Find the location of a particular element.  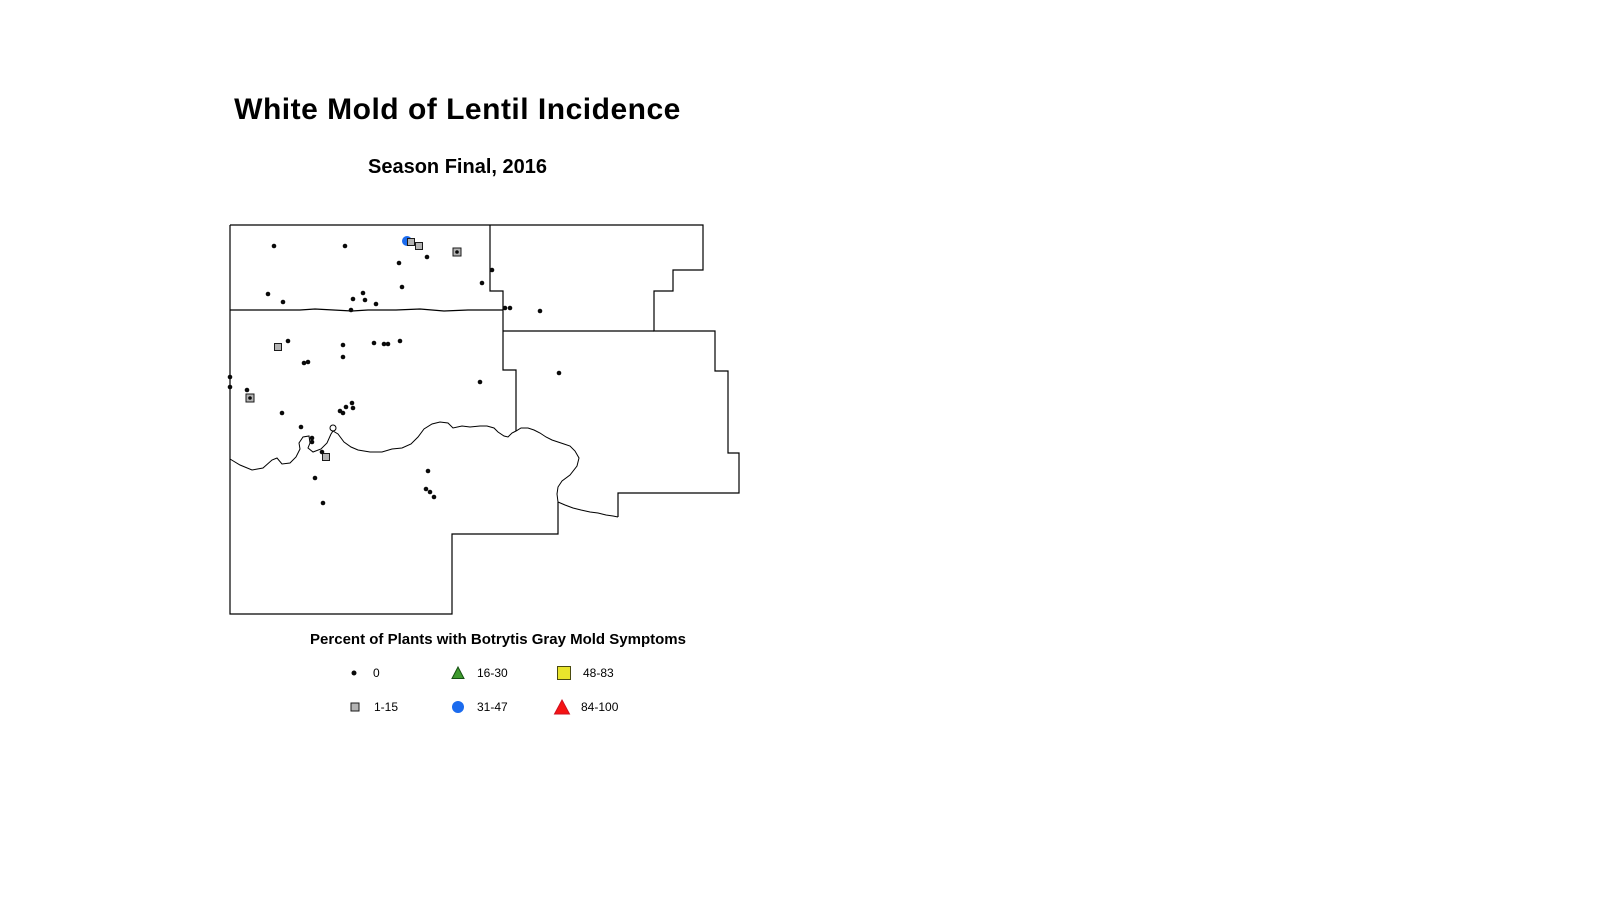

legend-item-0: 0 is located at coordinates (360, 673).